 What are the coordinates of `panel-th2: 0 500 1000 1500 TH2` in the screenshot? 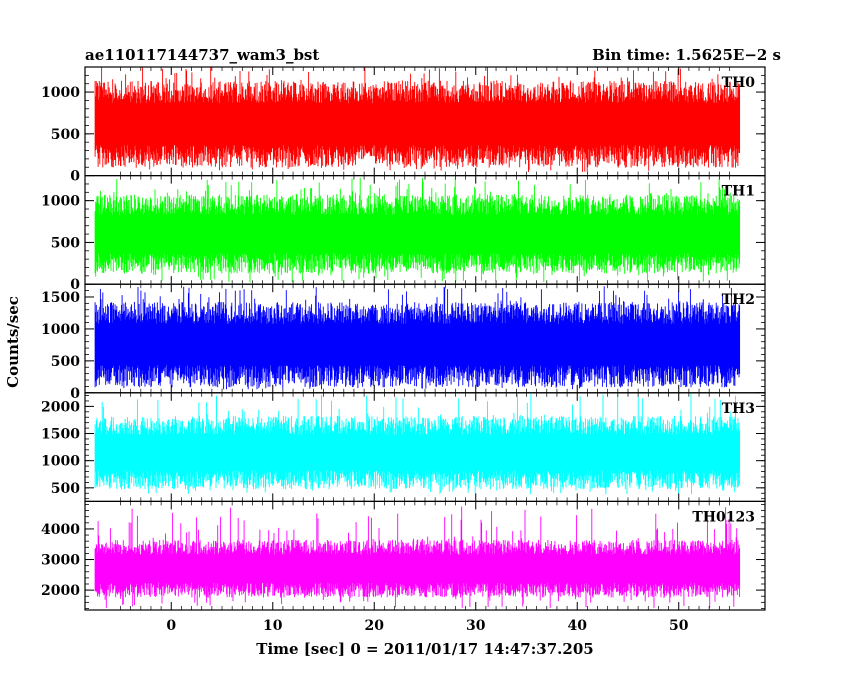 It's located at (403, 342).